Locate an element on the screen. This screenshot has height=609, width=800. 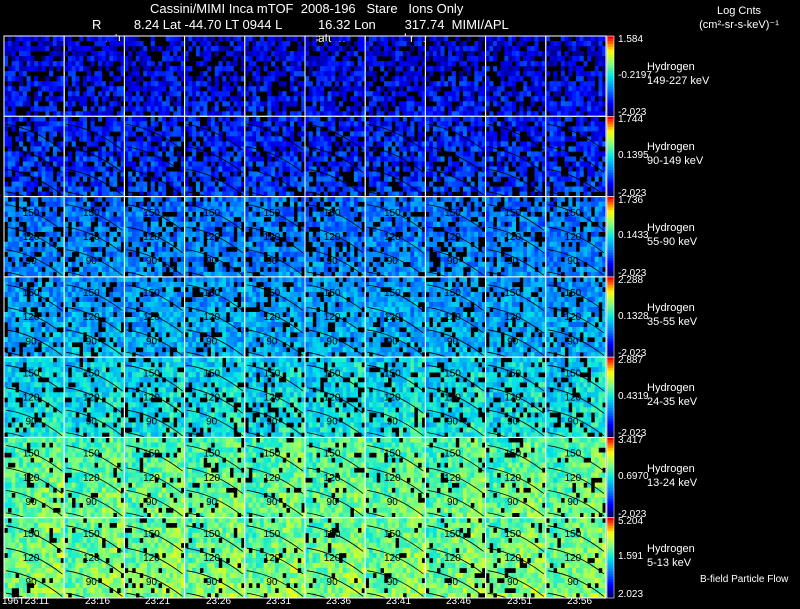
contour-label: 150 is located at coordinates (211, 213).